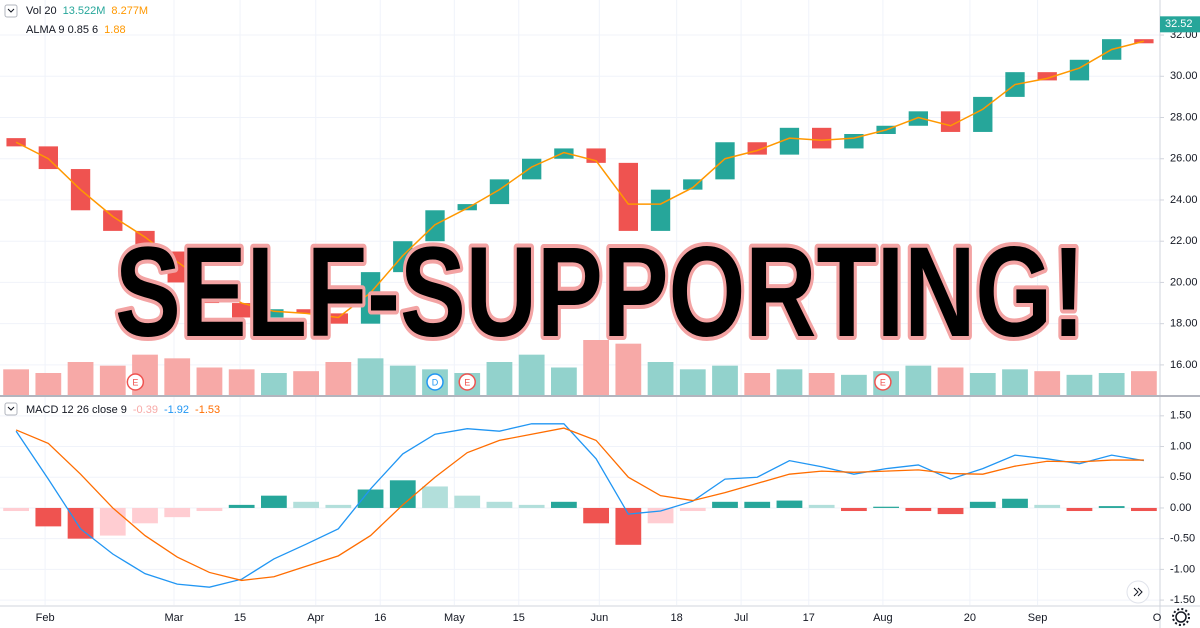 This screenshot has width=1200, height=628. I want to click on y-tick-label: 26.00, so click(1184, 159).